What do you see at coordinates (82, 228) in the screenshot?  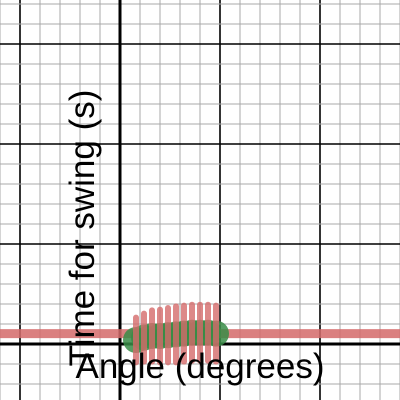 I see `y-axis-label: Time for swing (s)` at bounding box center [82, 228].